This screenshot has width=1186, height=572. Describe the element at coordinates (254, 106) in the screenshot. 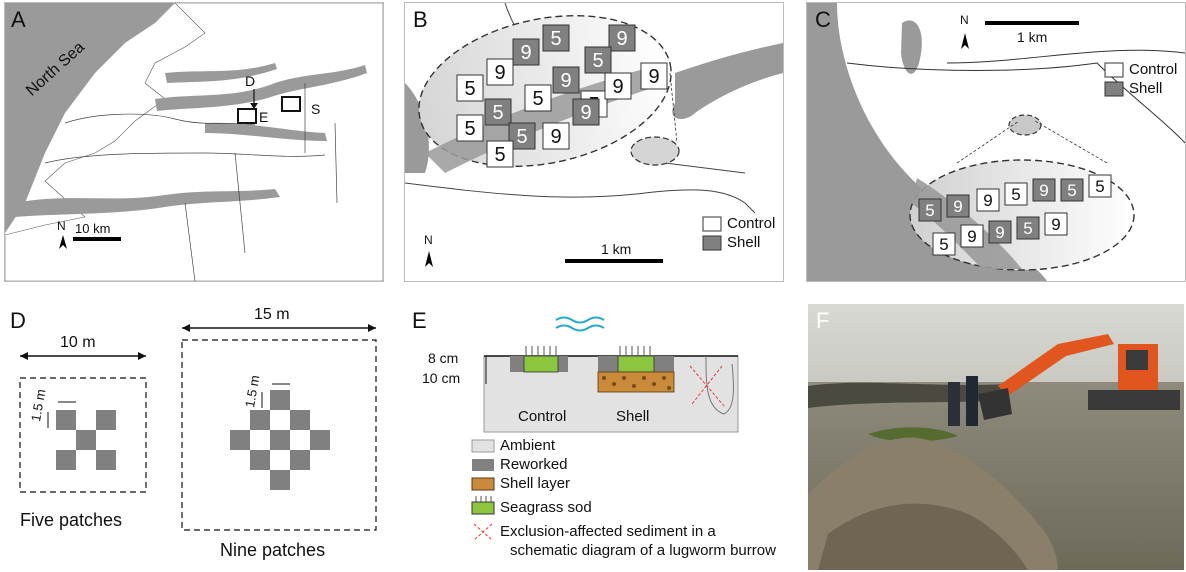

I see `site-d-arrowhead` at that location.